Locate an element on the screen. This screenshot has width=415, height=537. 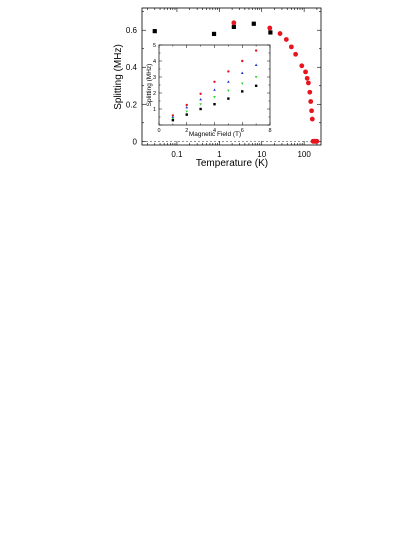
main-x-axis-title: Temperature (K) is located at coordinates (232, 163).